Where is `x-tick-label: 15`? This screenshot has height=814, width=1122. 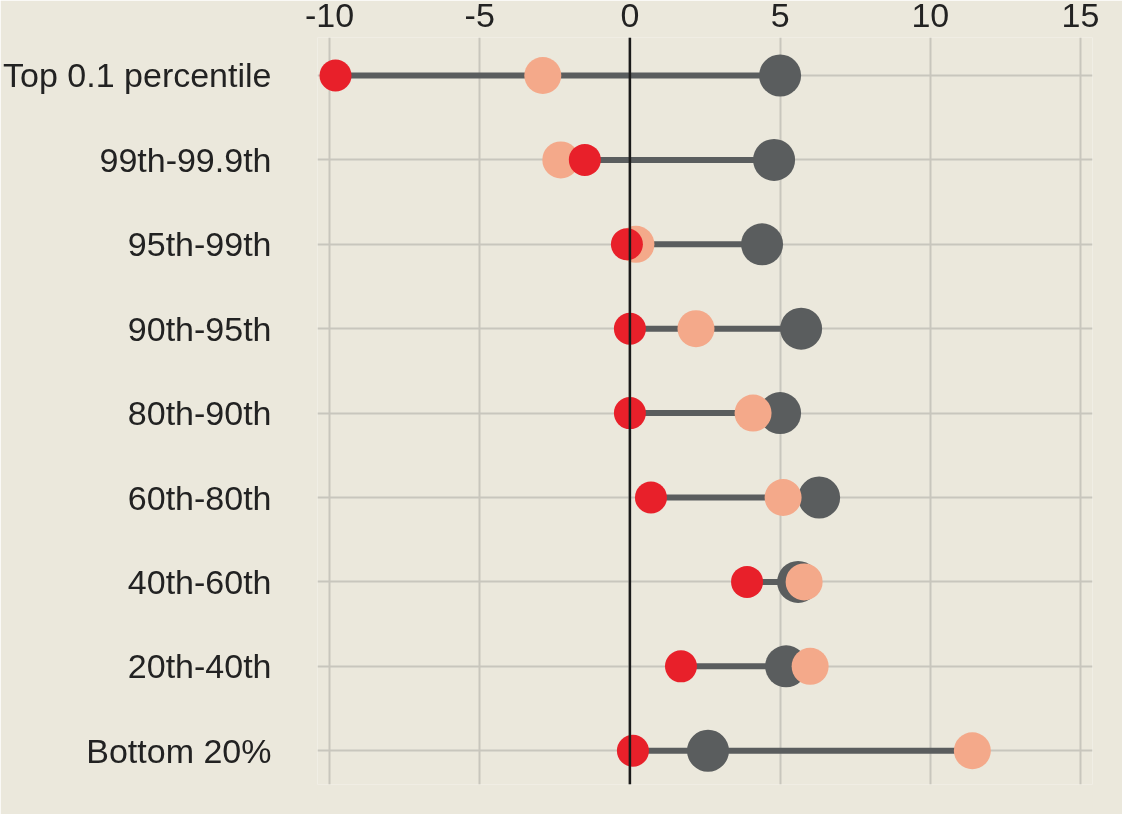 x-tick-label: 15 is located at coordinates (1080, 17).